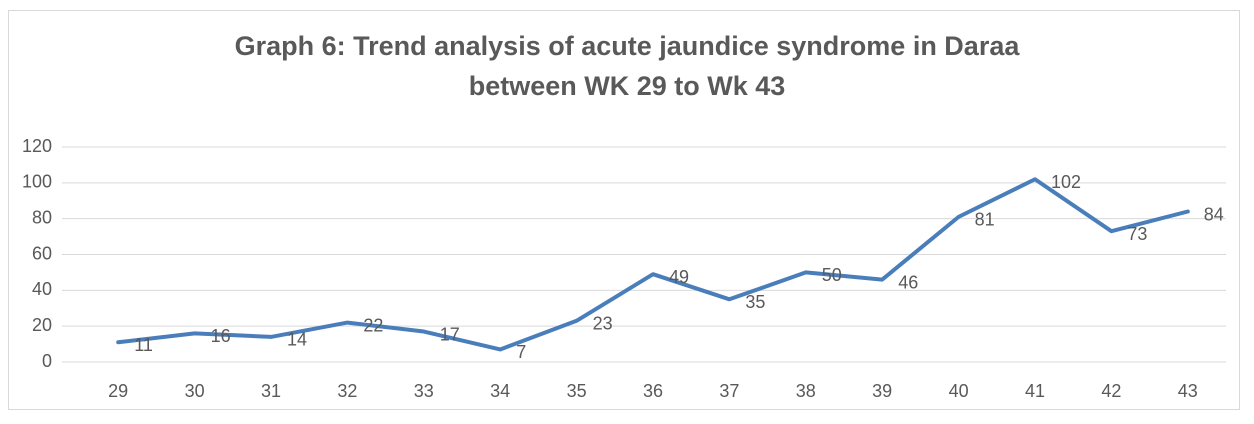 Image resolution: width=1254 pixels, height=424 pixels. What do you see at coordinates (755, 302) in the screenshot?
I see `data-label: 35` at bounding box center [755, 302].